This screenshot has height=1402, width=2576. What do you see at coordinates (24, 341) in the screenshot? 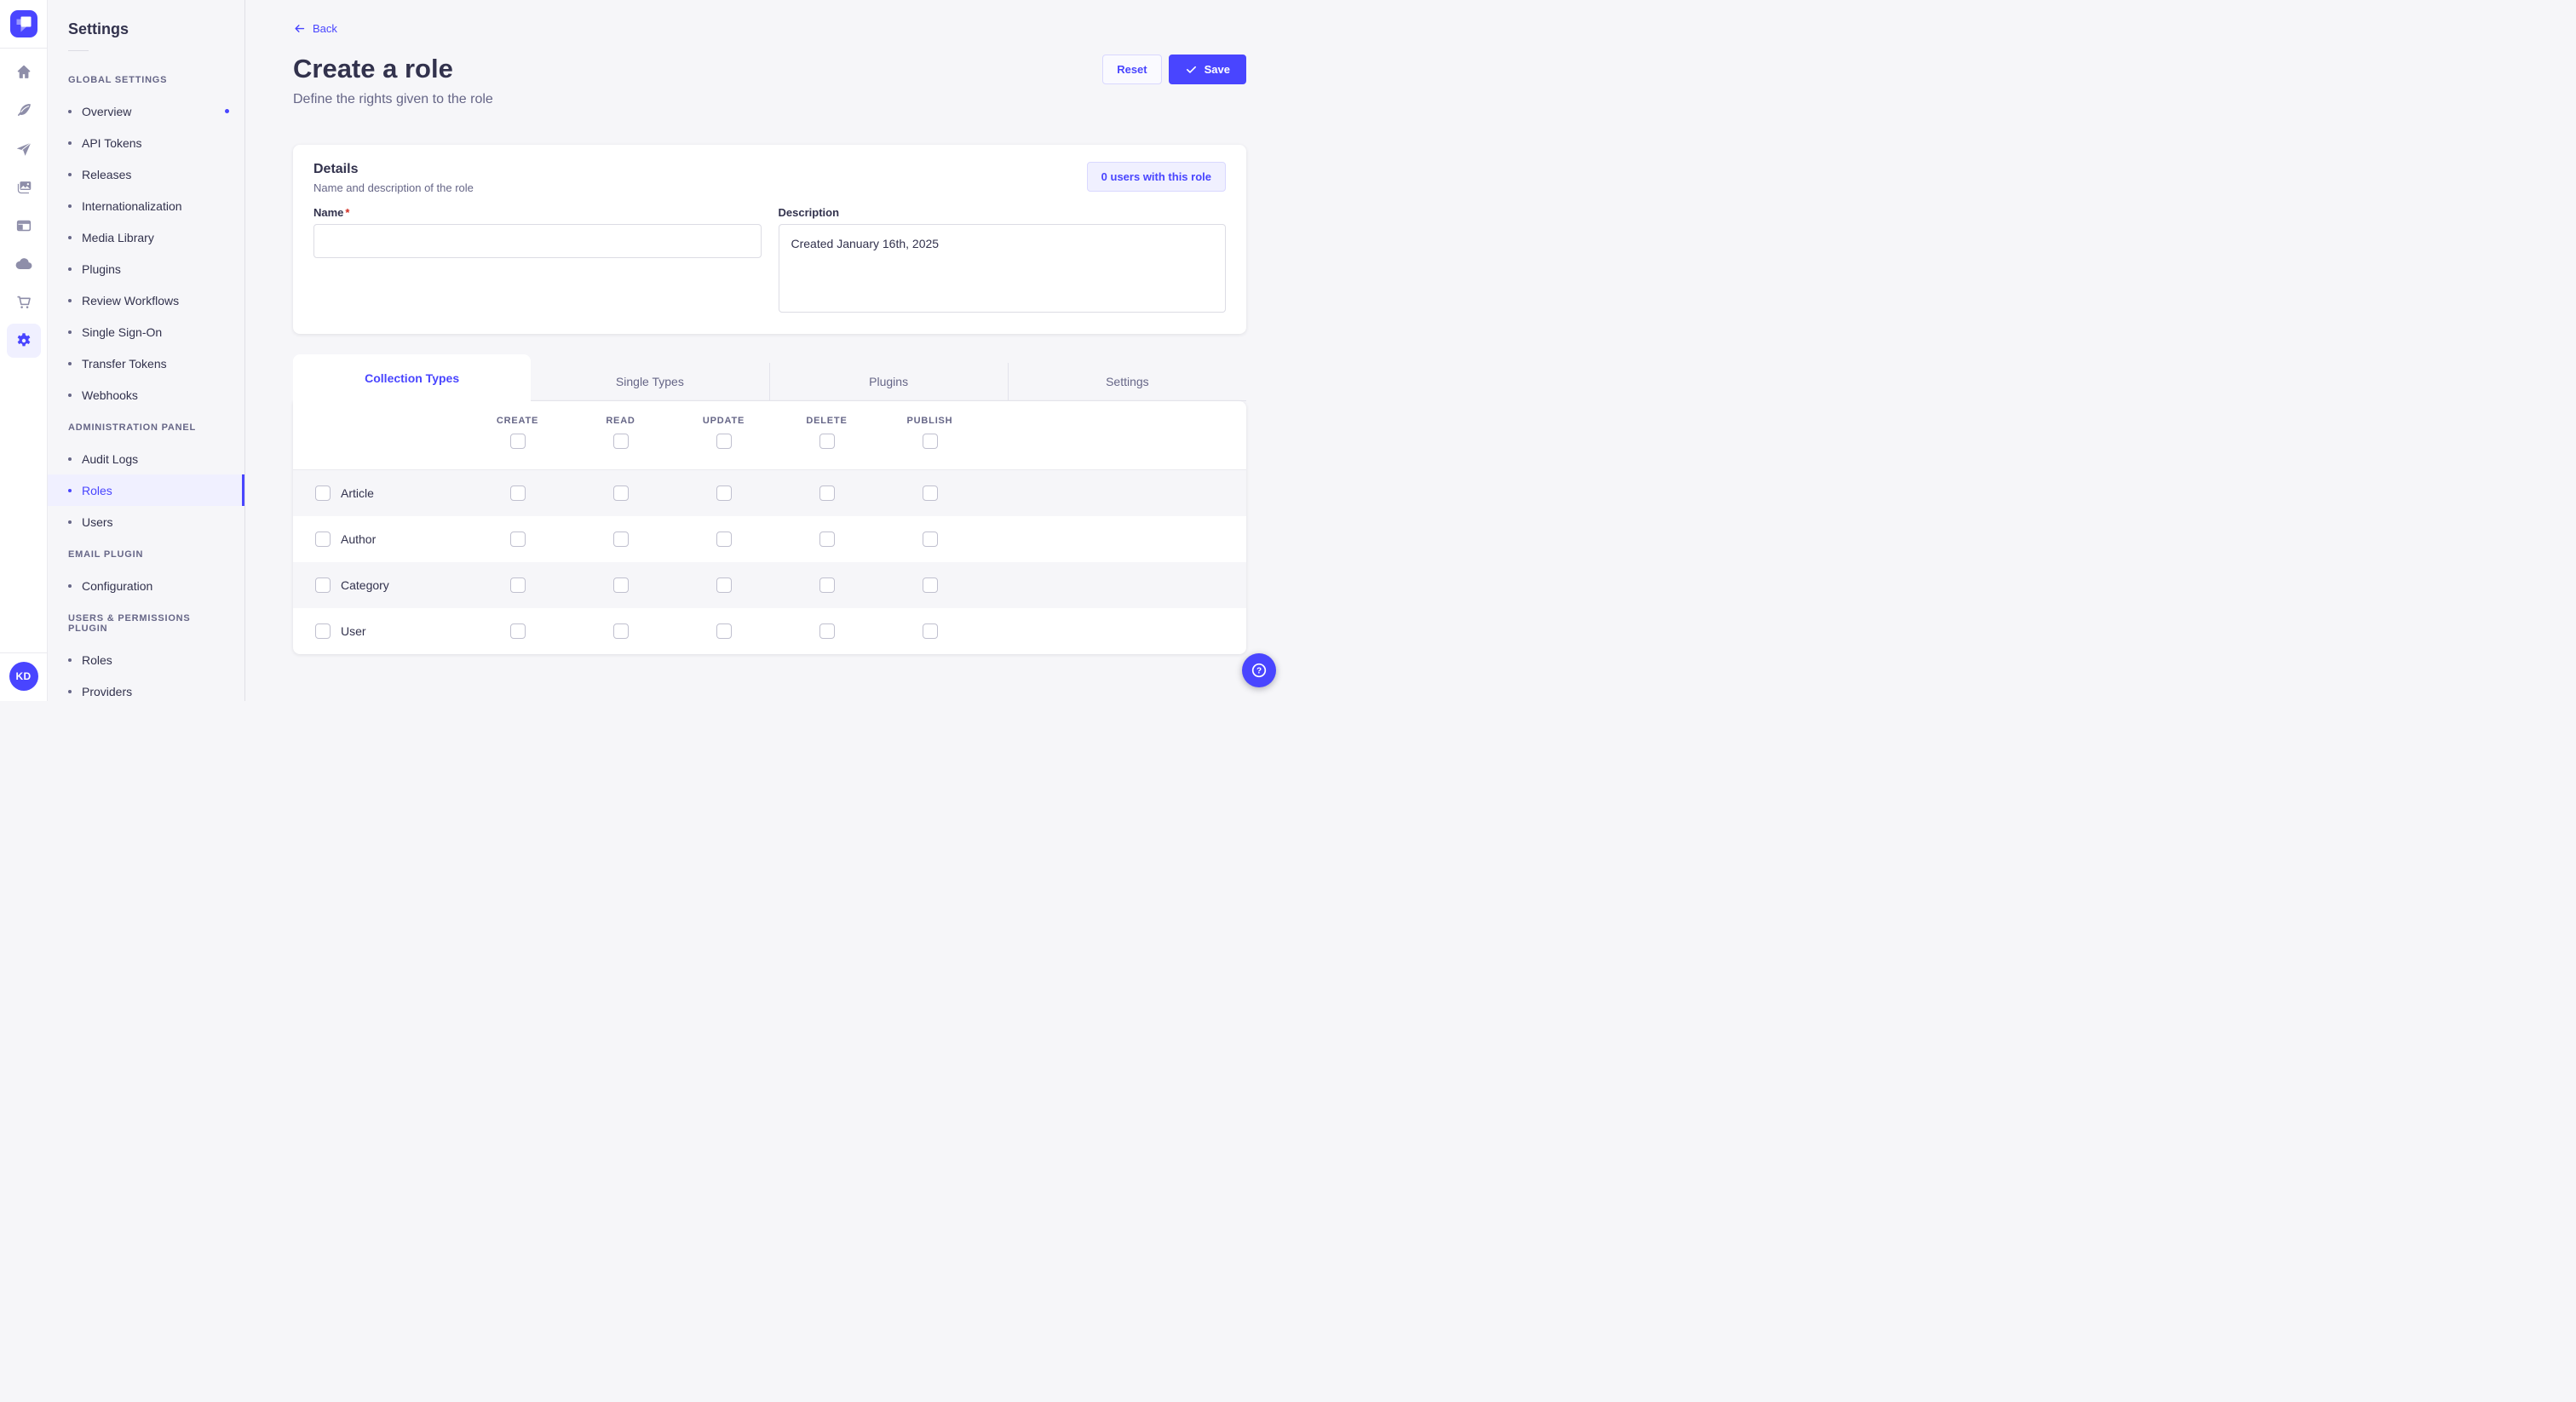
I see `nav-settings-button` at bounding box center [24, 341].